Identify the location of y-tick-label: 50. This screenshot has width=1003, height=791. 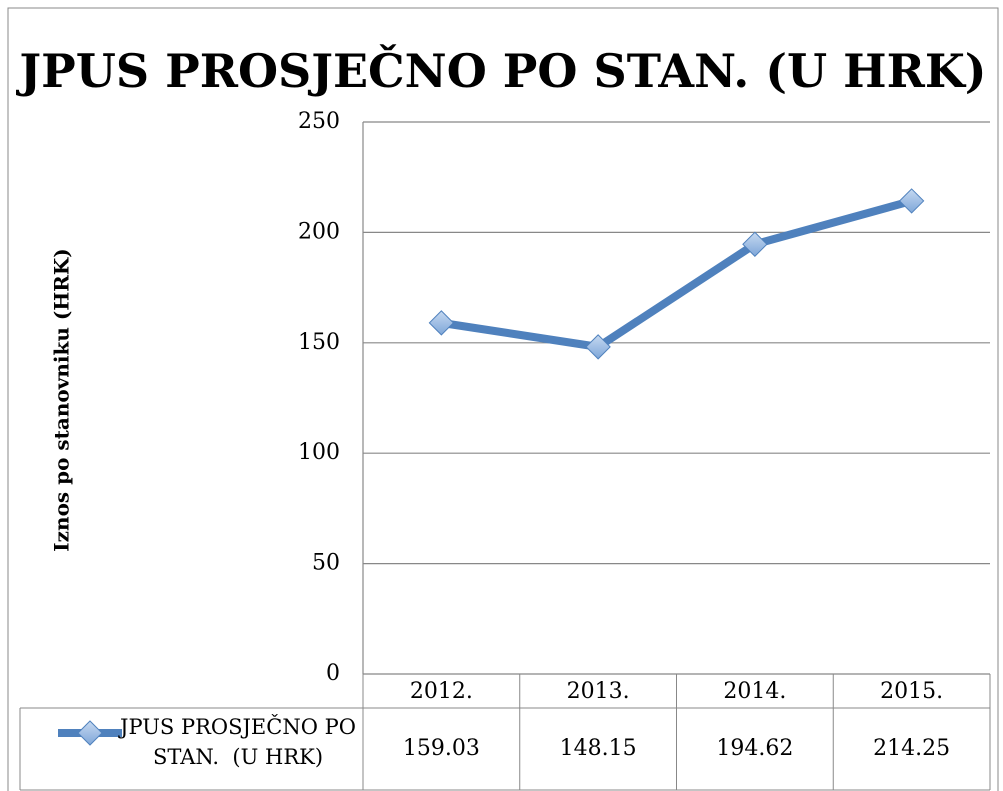
(326, 563).